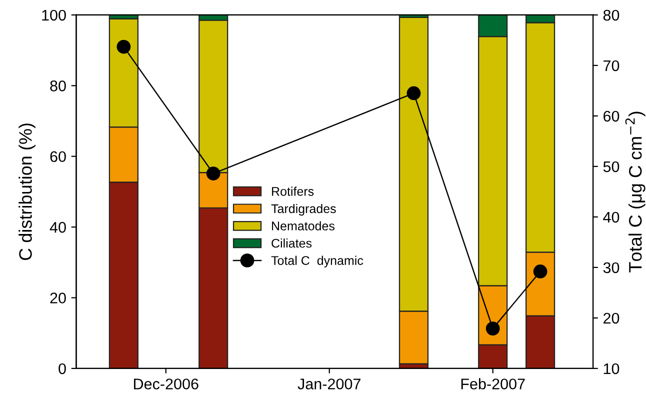 The width and height of the screenshot is (646, 404). What do you see at coordinates (612, 318) in the screenshot?
I see `y2-tick-label: 20` at bounding box center [612, 318].